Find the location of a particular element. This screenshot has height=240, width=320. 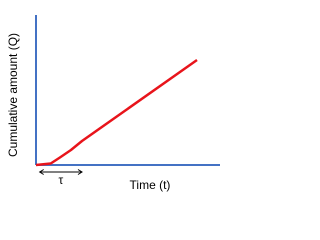

lag-label: τ is located at coordinates (60, 180).